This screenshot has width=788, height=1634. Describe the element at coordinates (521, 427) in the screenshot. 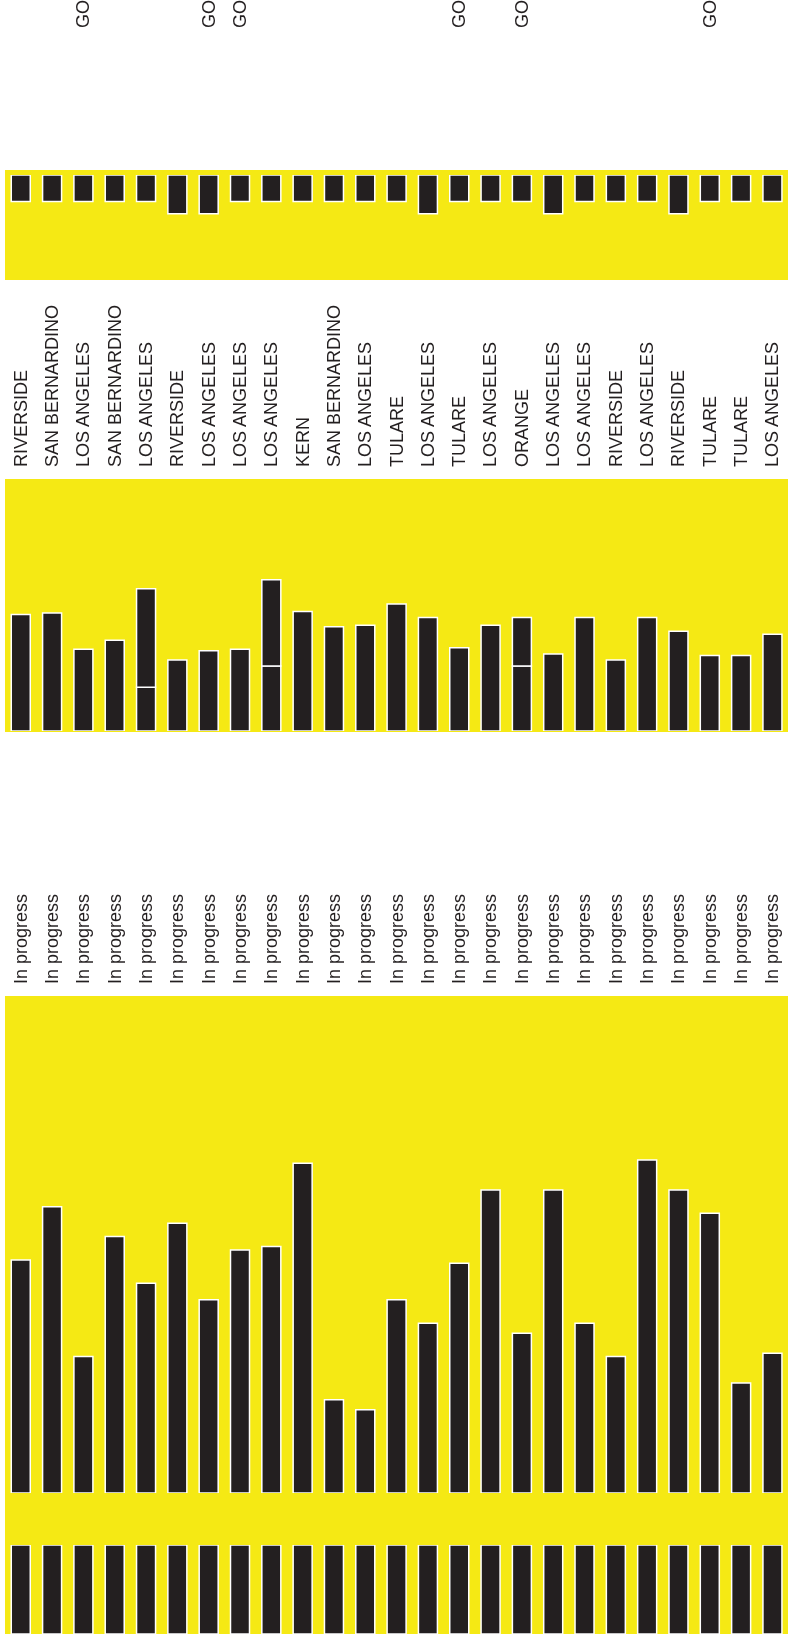

I see `x-tick-label: ORANGE` at that location.